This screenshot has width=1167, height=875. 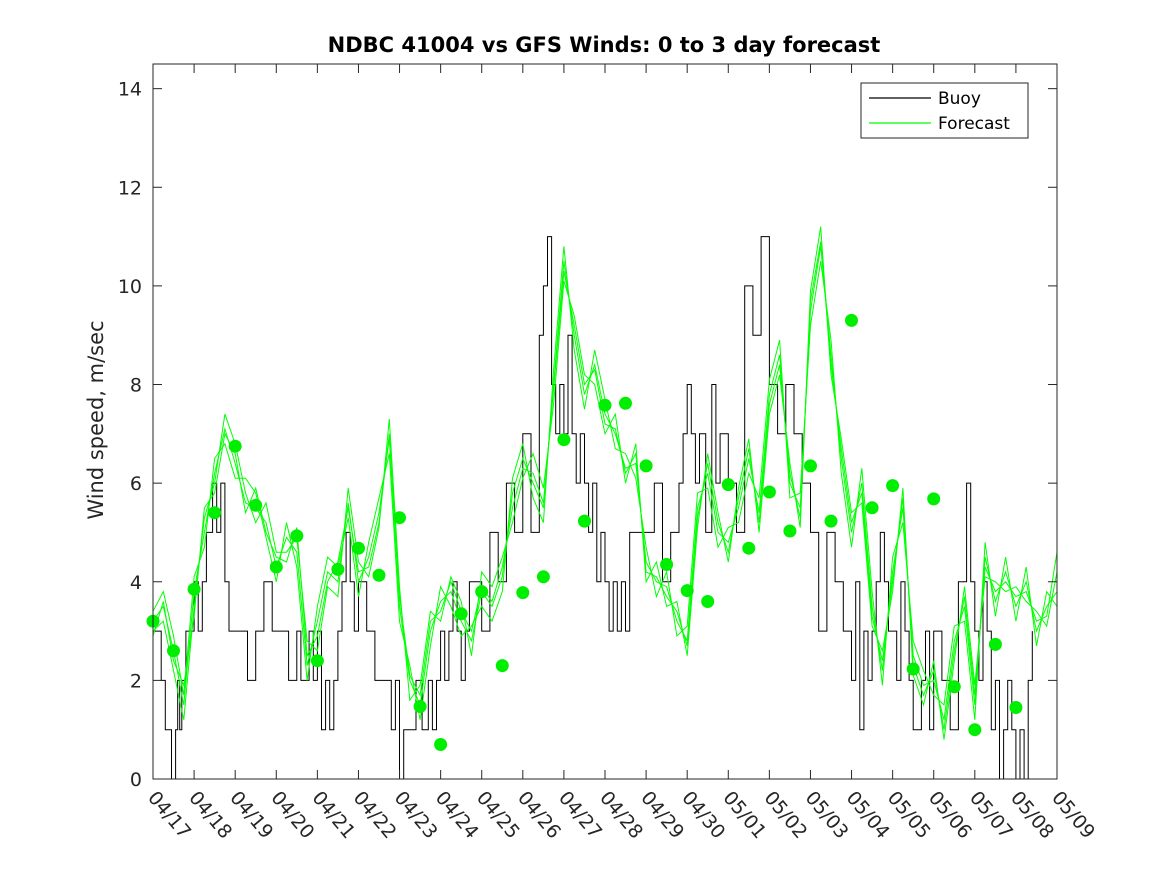 I want to click on y-axis-label: Wind speed, m/sec, so click(x=96, y=419).